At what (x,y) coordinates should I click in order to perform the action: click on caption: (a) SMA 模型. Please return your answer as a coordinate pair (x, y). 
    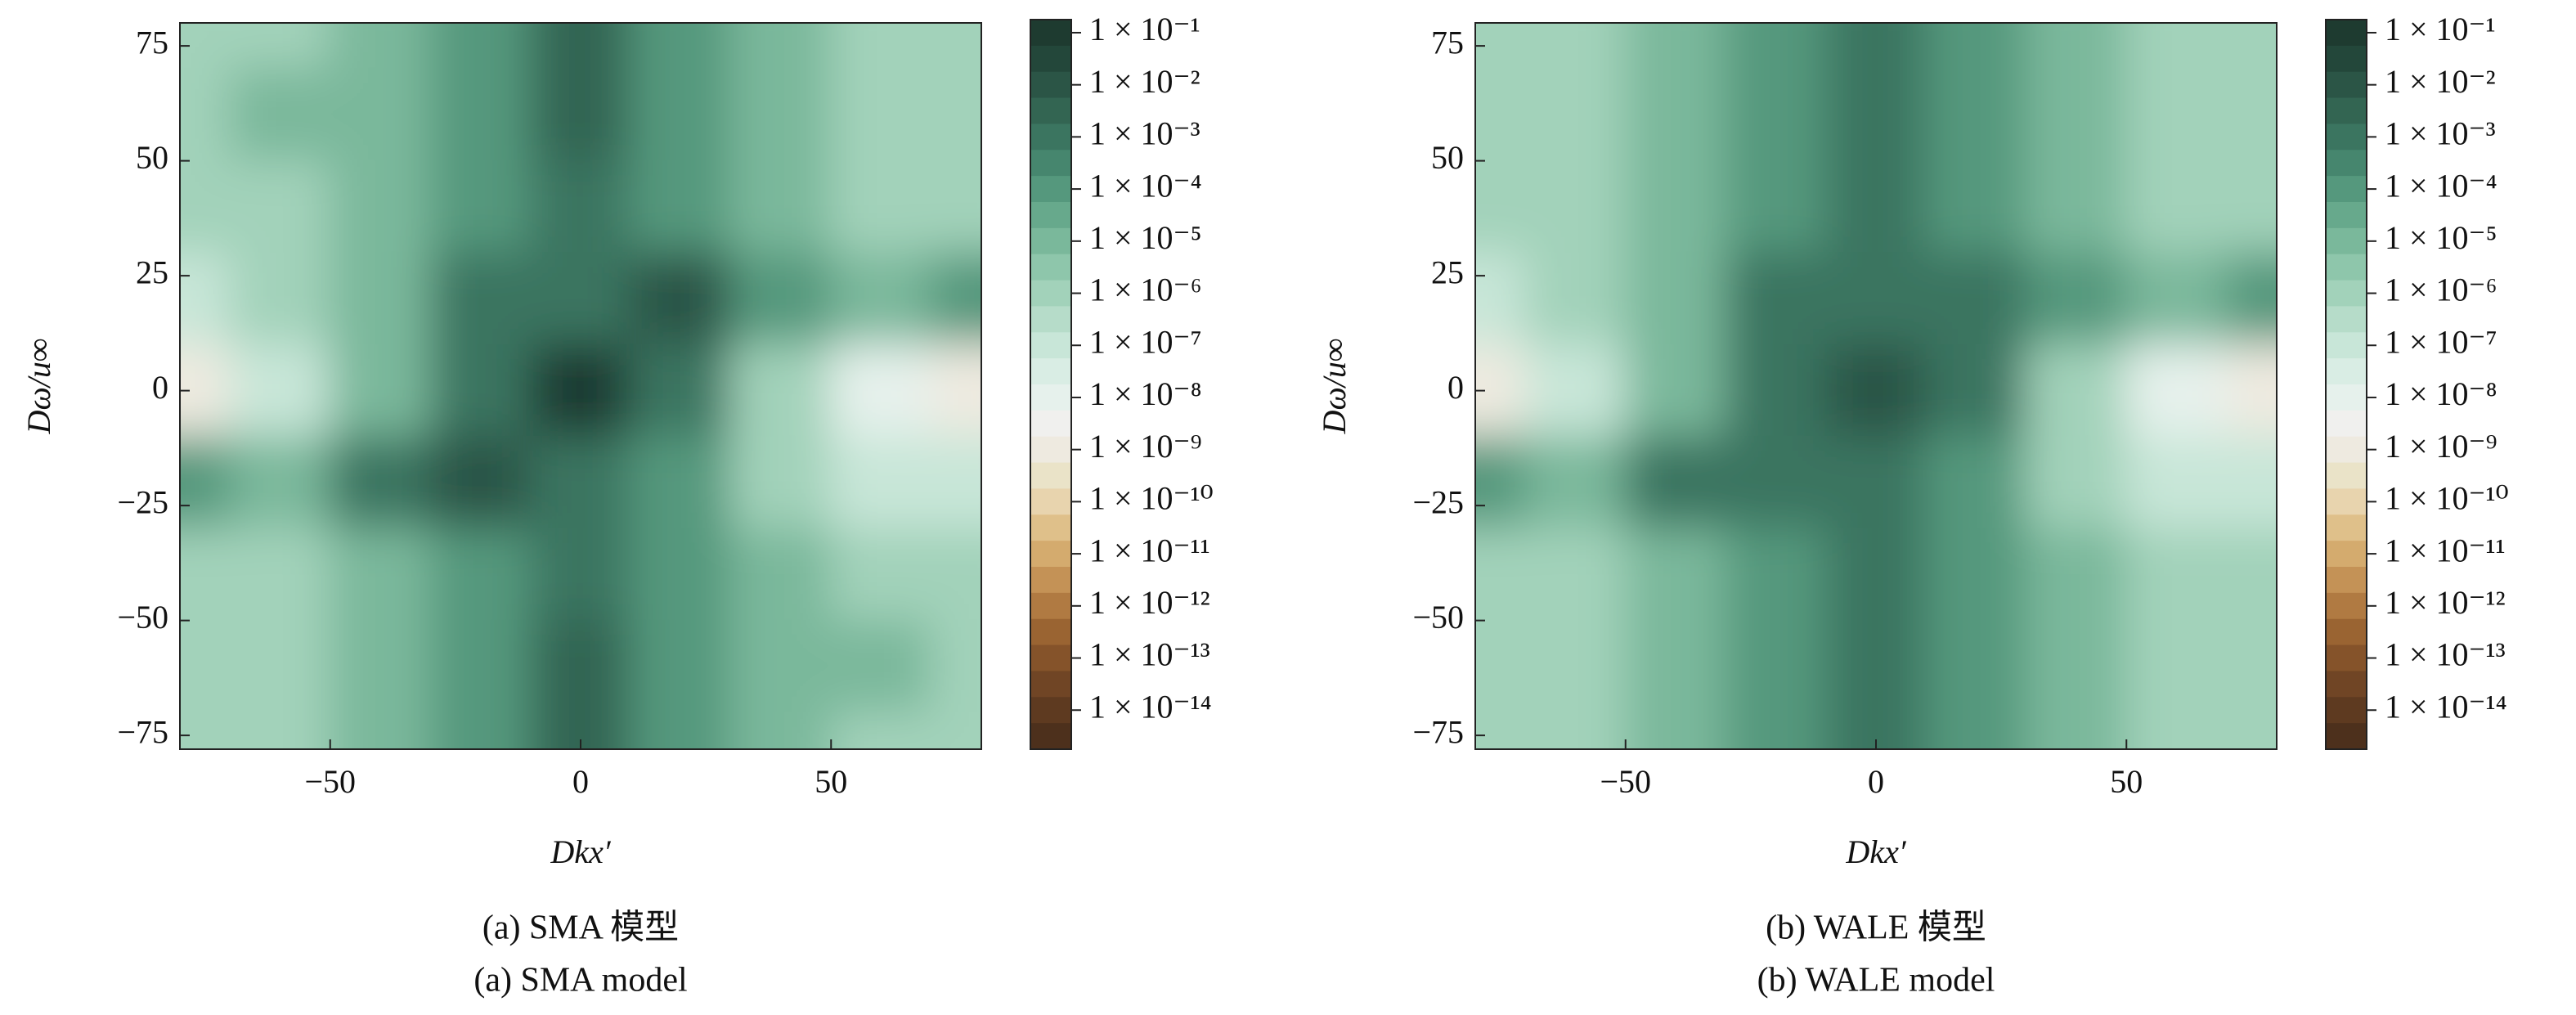
    Looking at the image, I should click on (580, 928).